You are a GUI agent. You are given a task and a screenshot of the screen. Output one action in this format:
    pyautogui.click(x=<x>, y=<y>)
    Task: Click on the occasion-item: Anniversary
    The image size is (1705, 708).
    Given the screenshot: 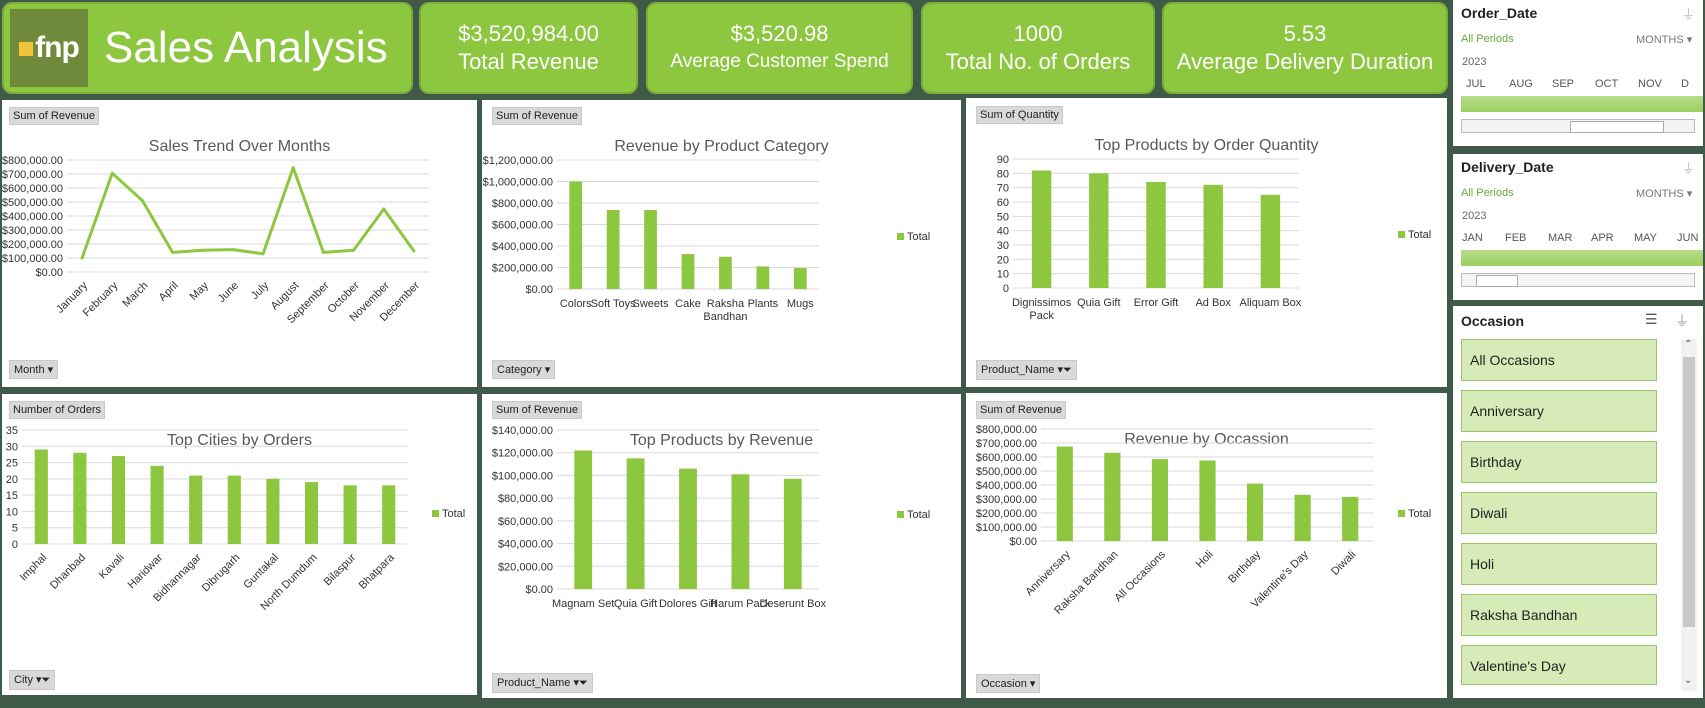 What is the action you would take?
    pyautogui.click(x=1559, y=411)
    